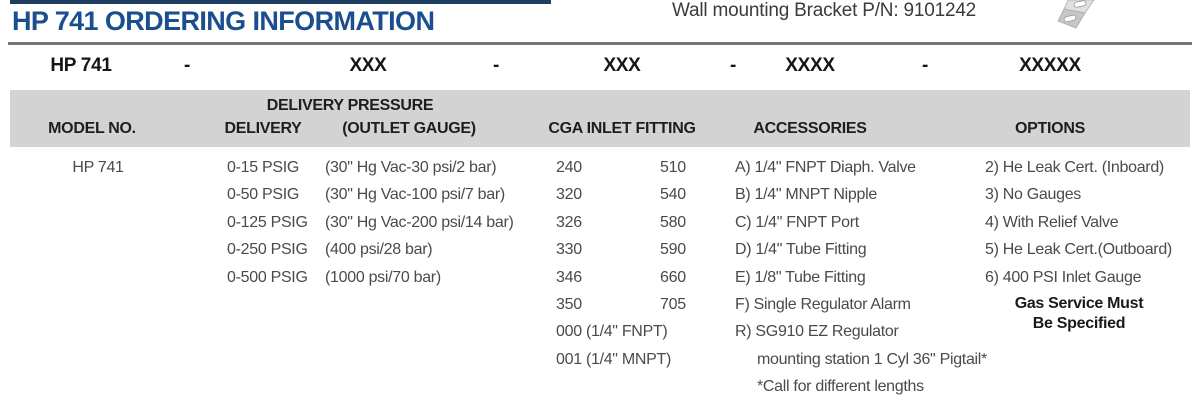  I want to click on wall-bracket-note: Wall mounting Bracket P/N: 9101242, so click(824, 10).